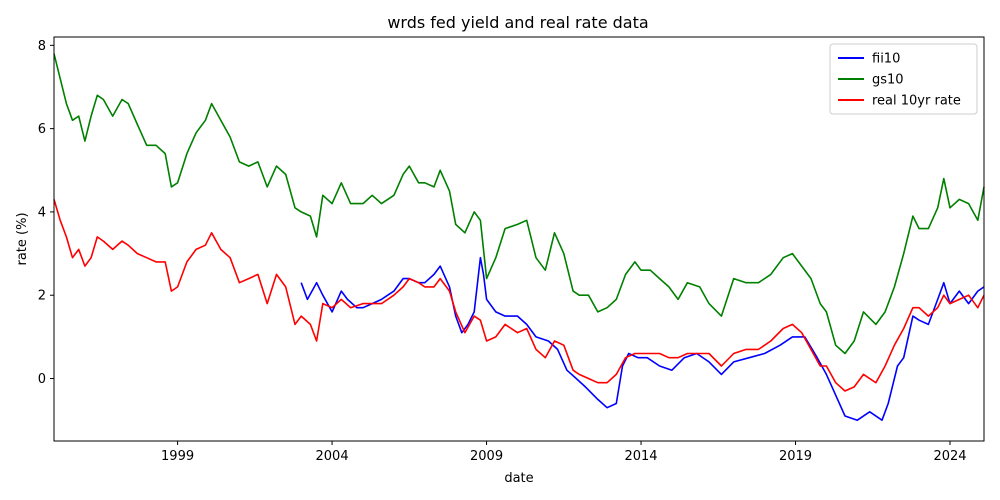 This screenshot has width=1000, height=500. Describe the element at coordinates (949, 456) in the screenshot. I see `x-tick-label: 2024` at that location.